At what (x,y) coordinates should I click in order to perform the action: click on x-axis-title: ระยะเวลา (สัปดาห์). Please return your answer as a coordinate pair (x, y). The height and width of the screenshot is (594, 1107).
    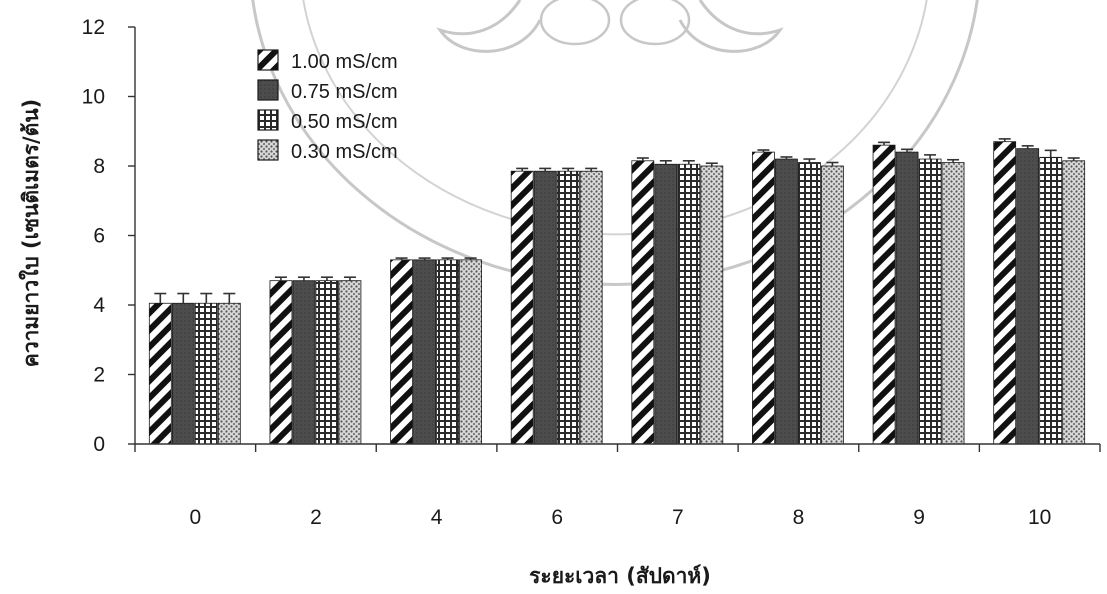
    Looking at the image, I should click on (620, 576).